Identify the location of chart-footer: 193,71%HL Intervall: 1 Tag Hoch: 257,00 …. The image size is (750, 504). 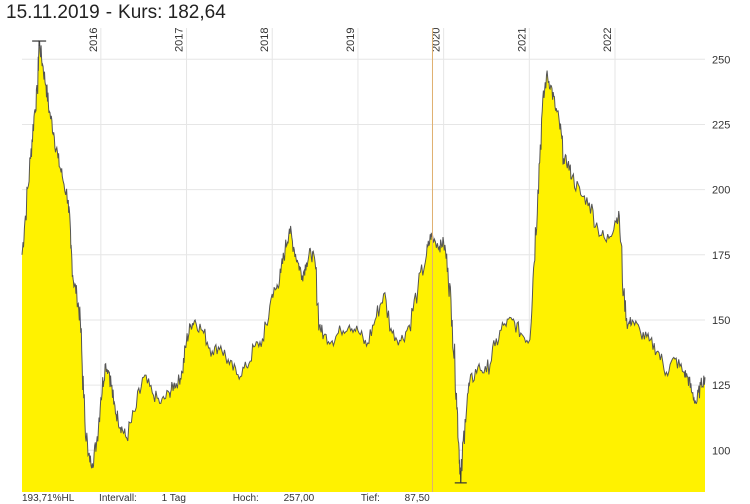
(248, 498).